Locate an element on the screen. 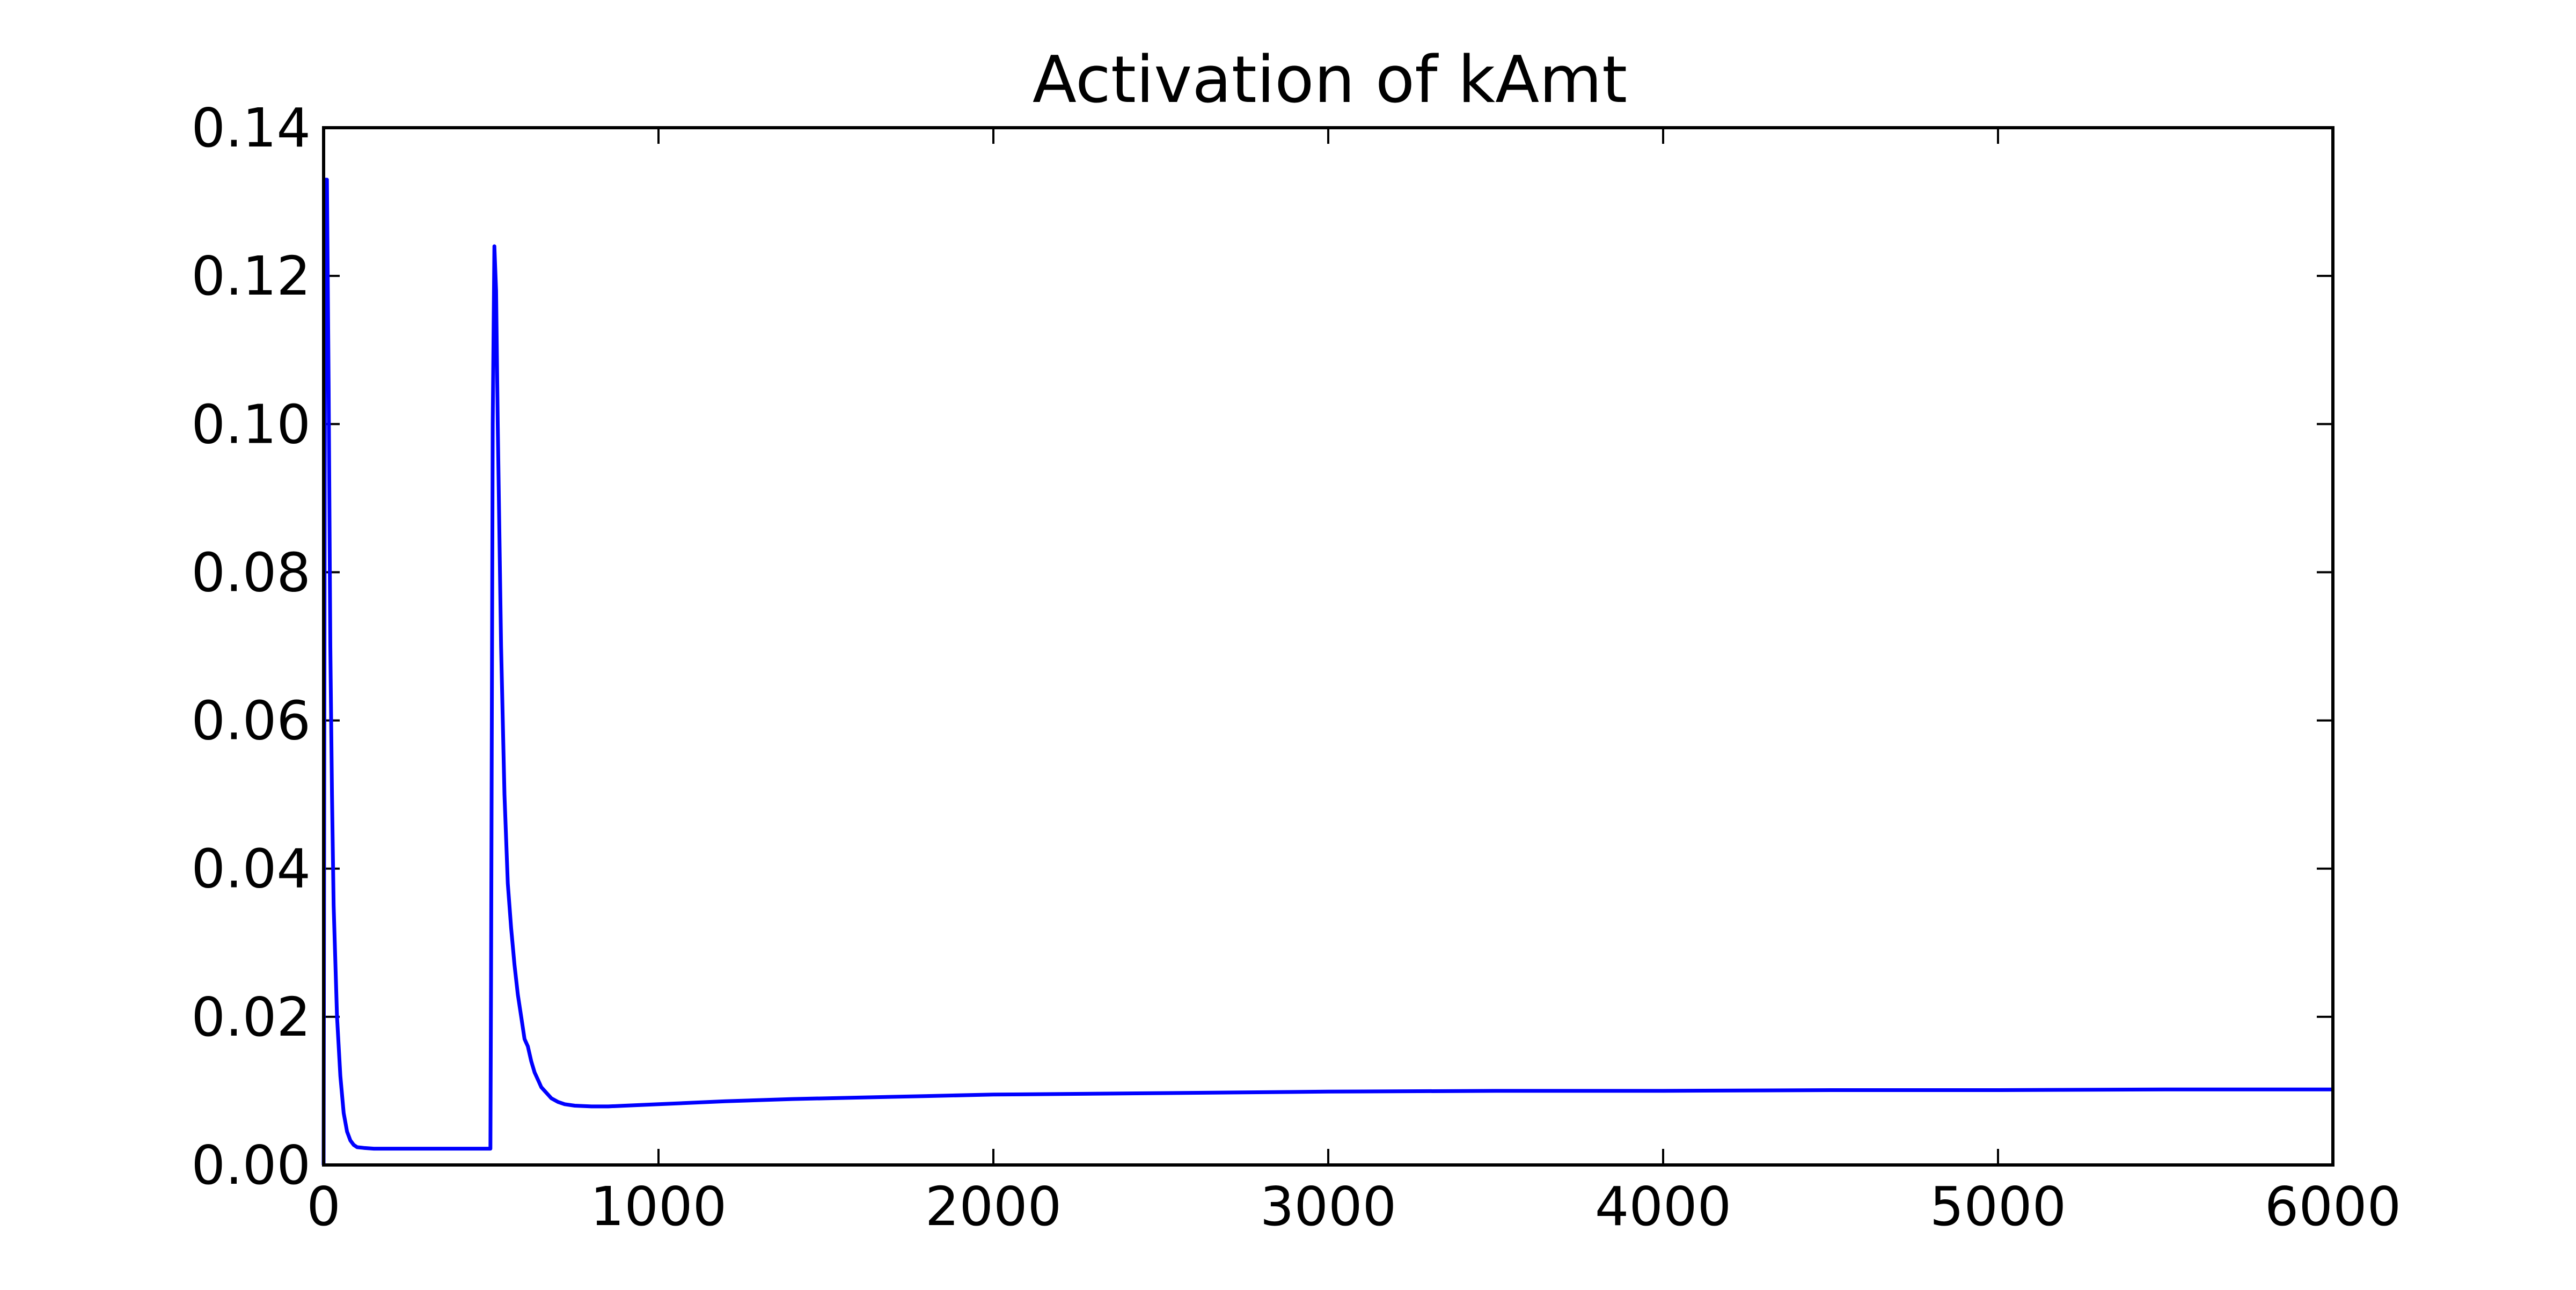  y-tick-label: 0.00 is located at coordinates (251, 1165).